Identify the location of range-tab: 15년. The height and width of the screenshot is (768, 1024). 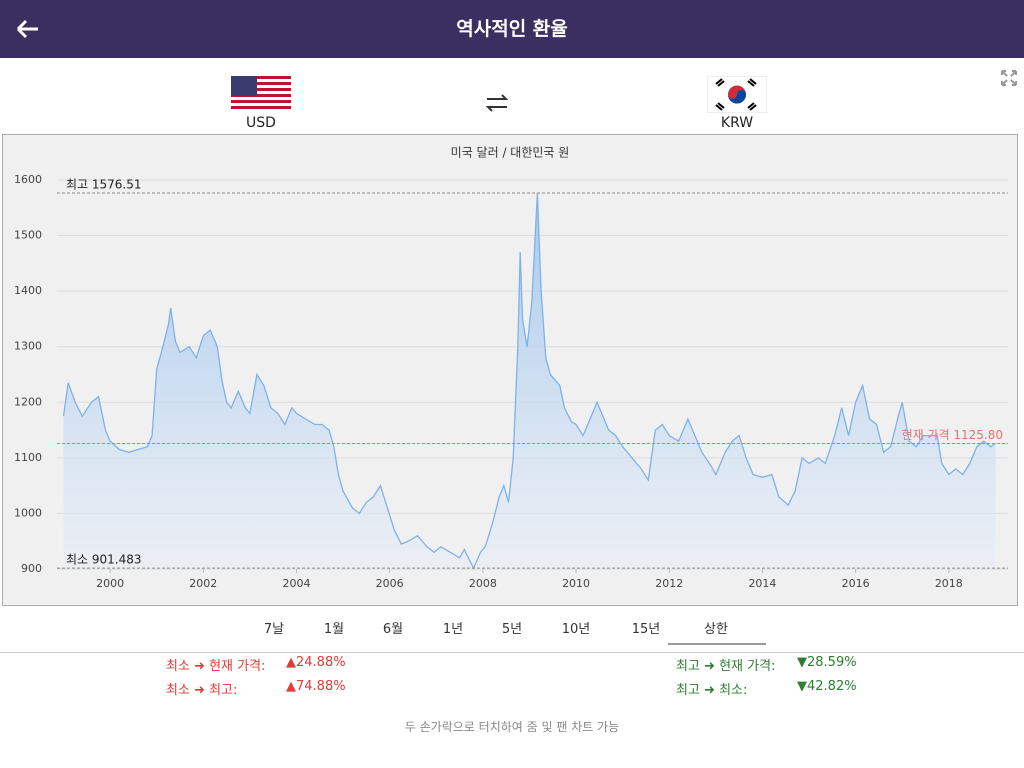
(646, 629).